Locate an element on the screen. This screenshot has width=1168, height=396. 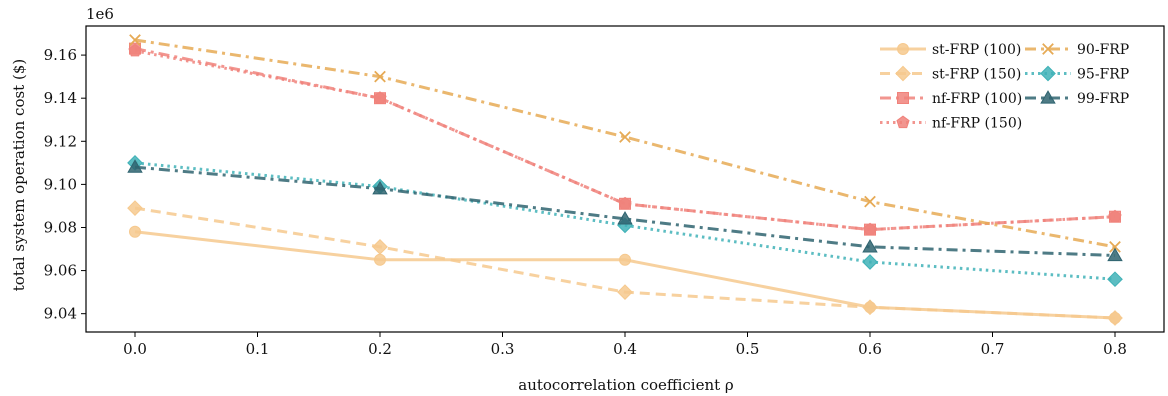
legend-label: nf-FRP (100) is located at coordinates (977, 99).